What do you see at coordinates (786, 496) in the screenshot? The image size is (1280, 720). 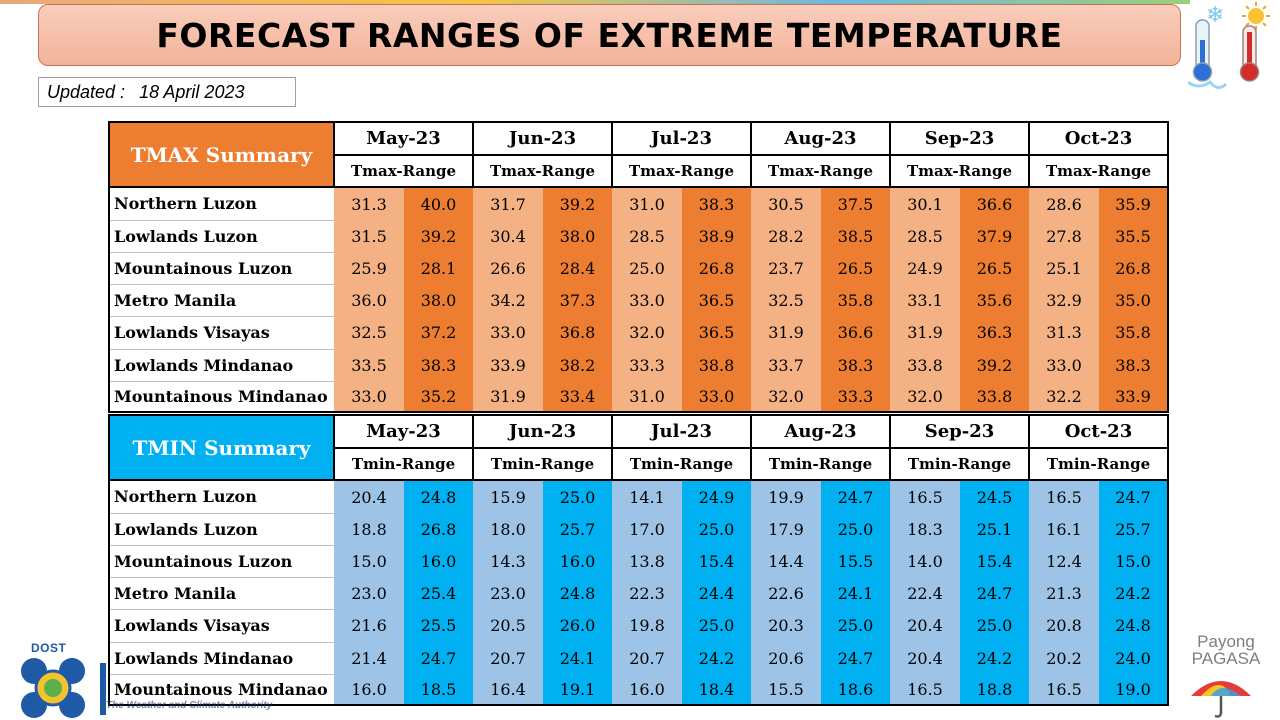 I see `range-min-value: 19.9` at bounding box center [786, 496].